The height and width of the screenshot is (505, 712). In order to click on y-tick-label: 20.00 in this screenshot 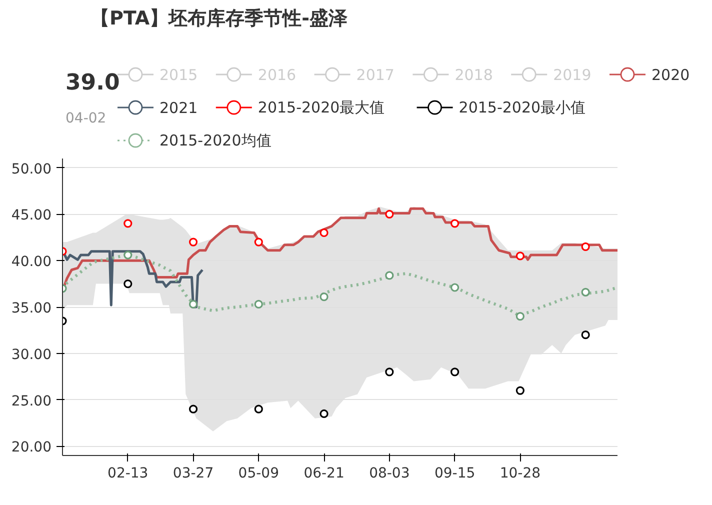, I will do `click(31, 448)`.